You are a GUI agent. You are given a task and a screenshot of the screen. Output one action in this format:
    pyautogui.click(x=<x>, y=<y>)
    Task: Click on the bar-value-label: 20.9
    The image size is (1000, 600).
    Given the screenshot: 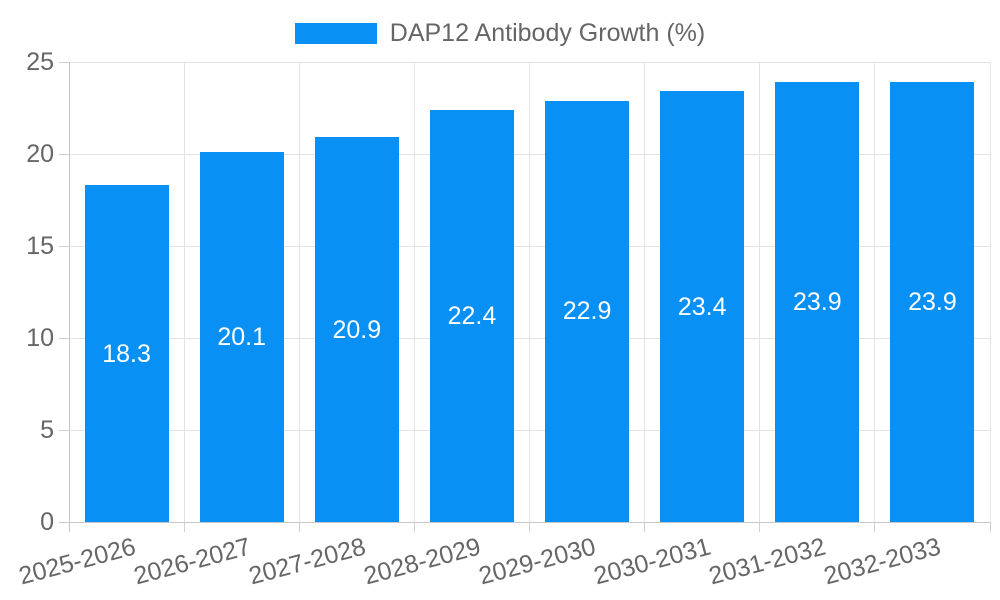 What is the action you would take?
    pyautogui.click(x=357, y=329)
    